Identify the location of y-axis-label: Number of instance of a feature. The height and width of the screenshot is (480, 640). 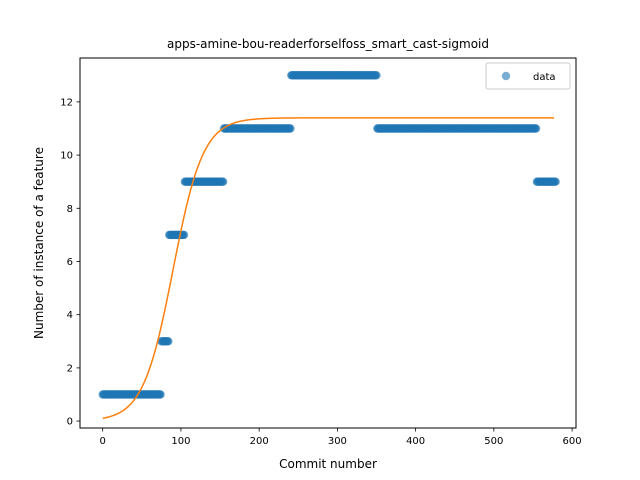
(39, 243).